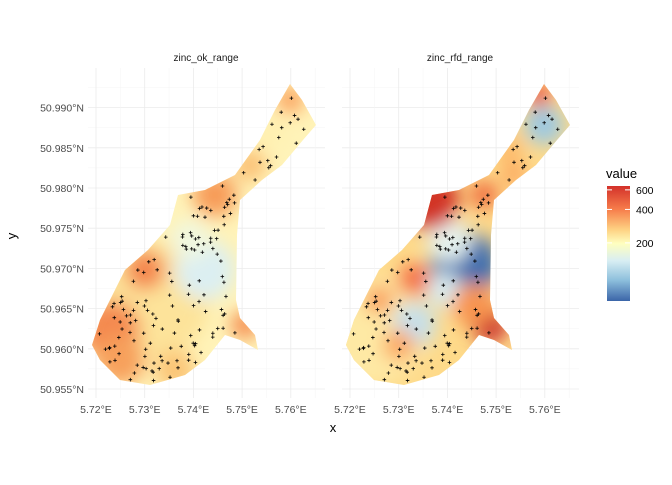 The width and height of the screenshot is (672, 485). I want to click on y-tick-label: 50.990°N, so click(62, 109).